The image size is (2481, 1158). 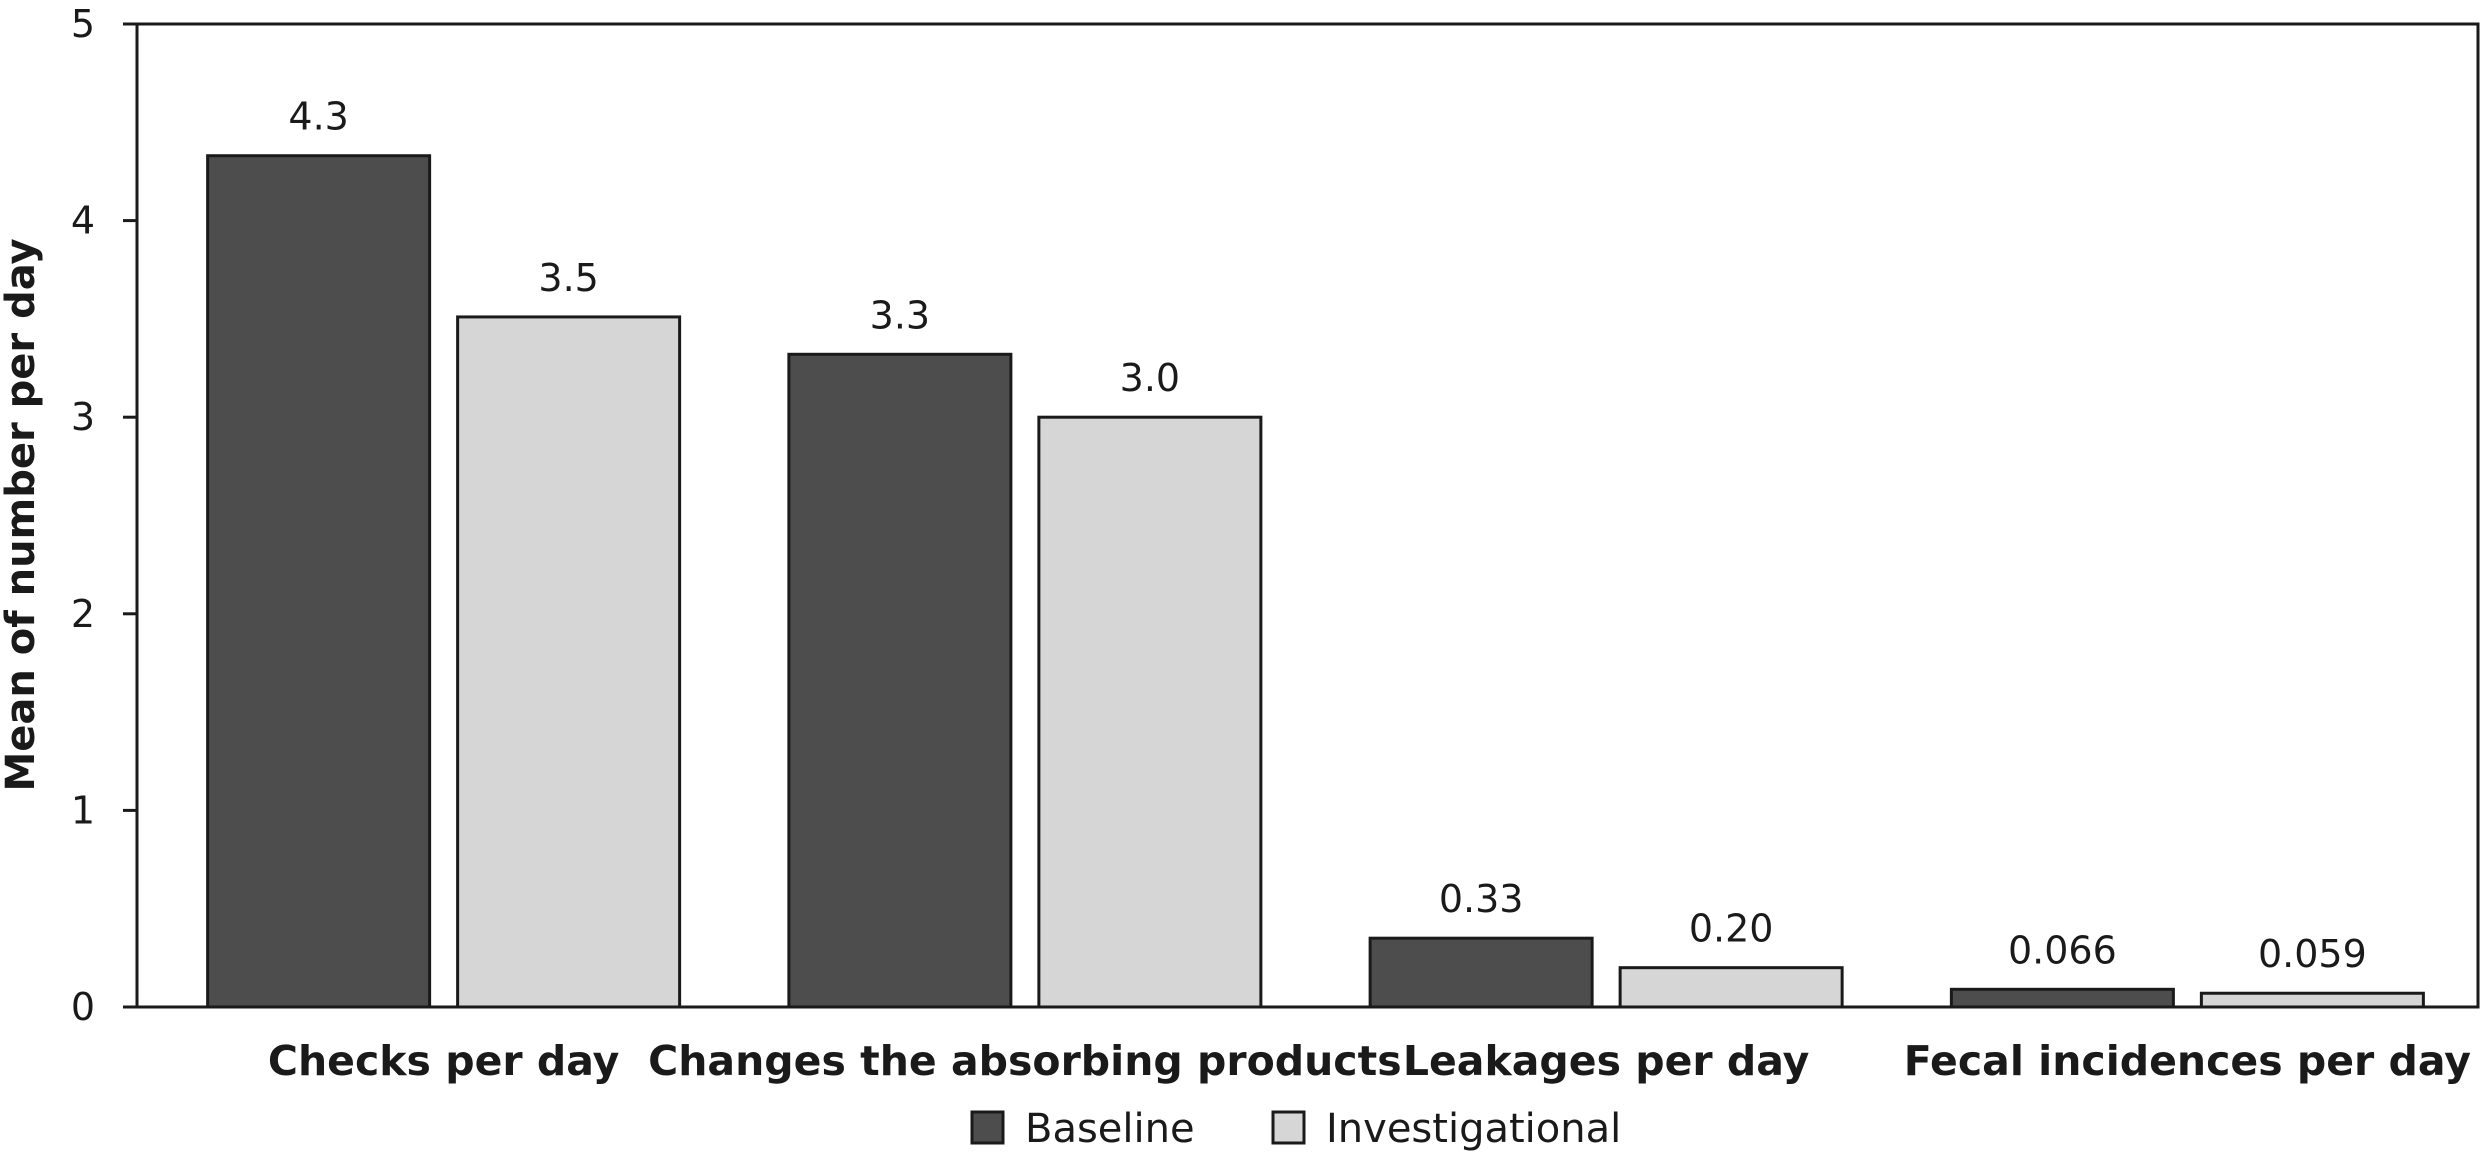 I want to click on legend: Baseline Investigational, so click(x=1295, y=1129).